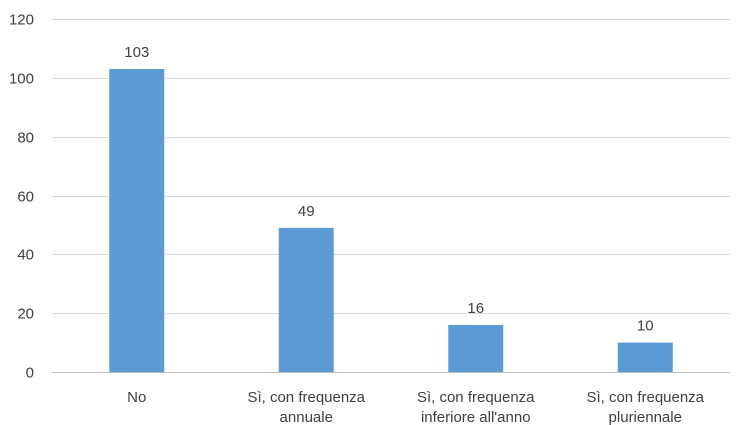  What do you see at coordinates (25, 138) in the screenshot?
I see `y-tick-label: 80` at bounding box center [25, 138].